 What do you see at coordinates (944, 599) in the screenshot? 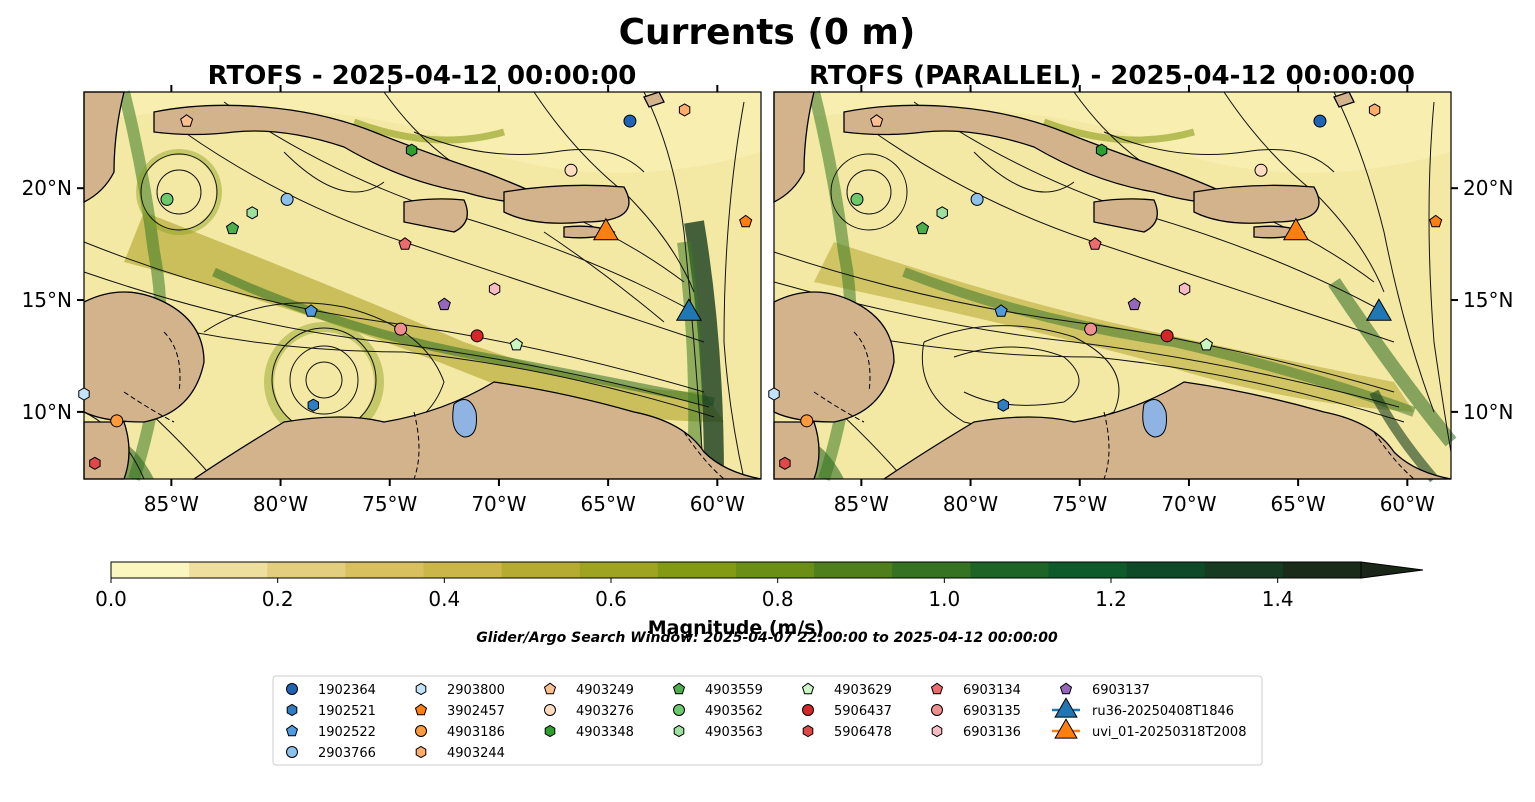
I see `colorbar-tick-label: 1.0` at bounding box center [944, 599].